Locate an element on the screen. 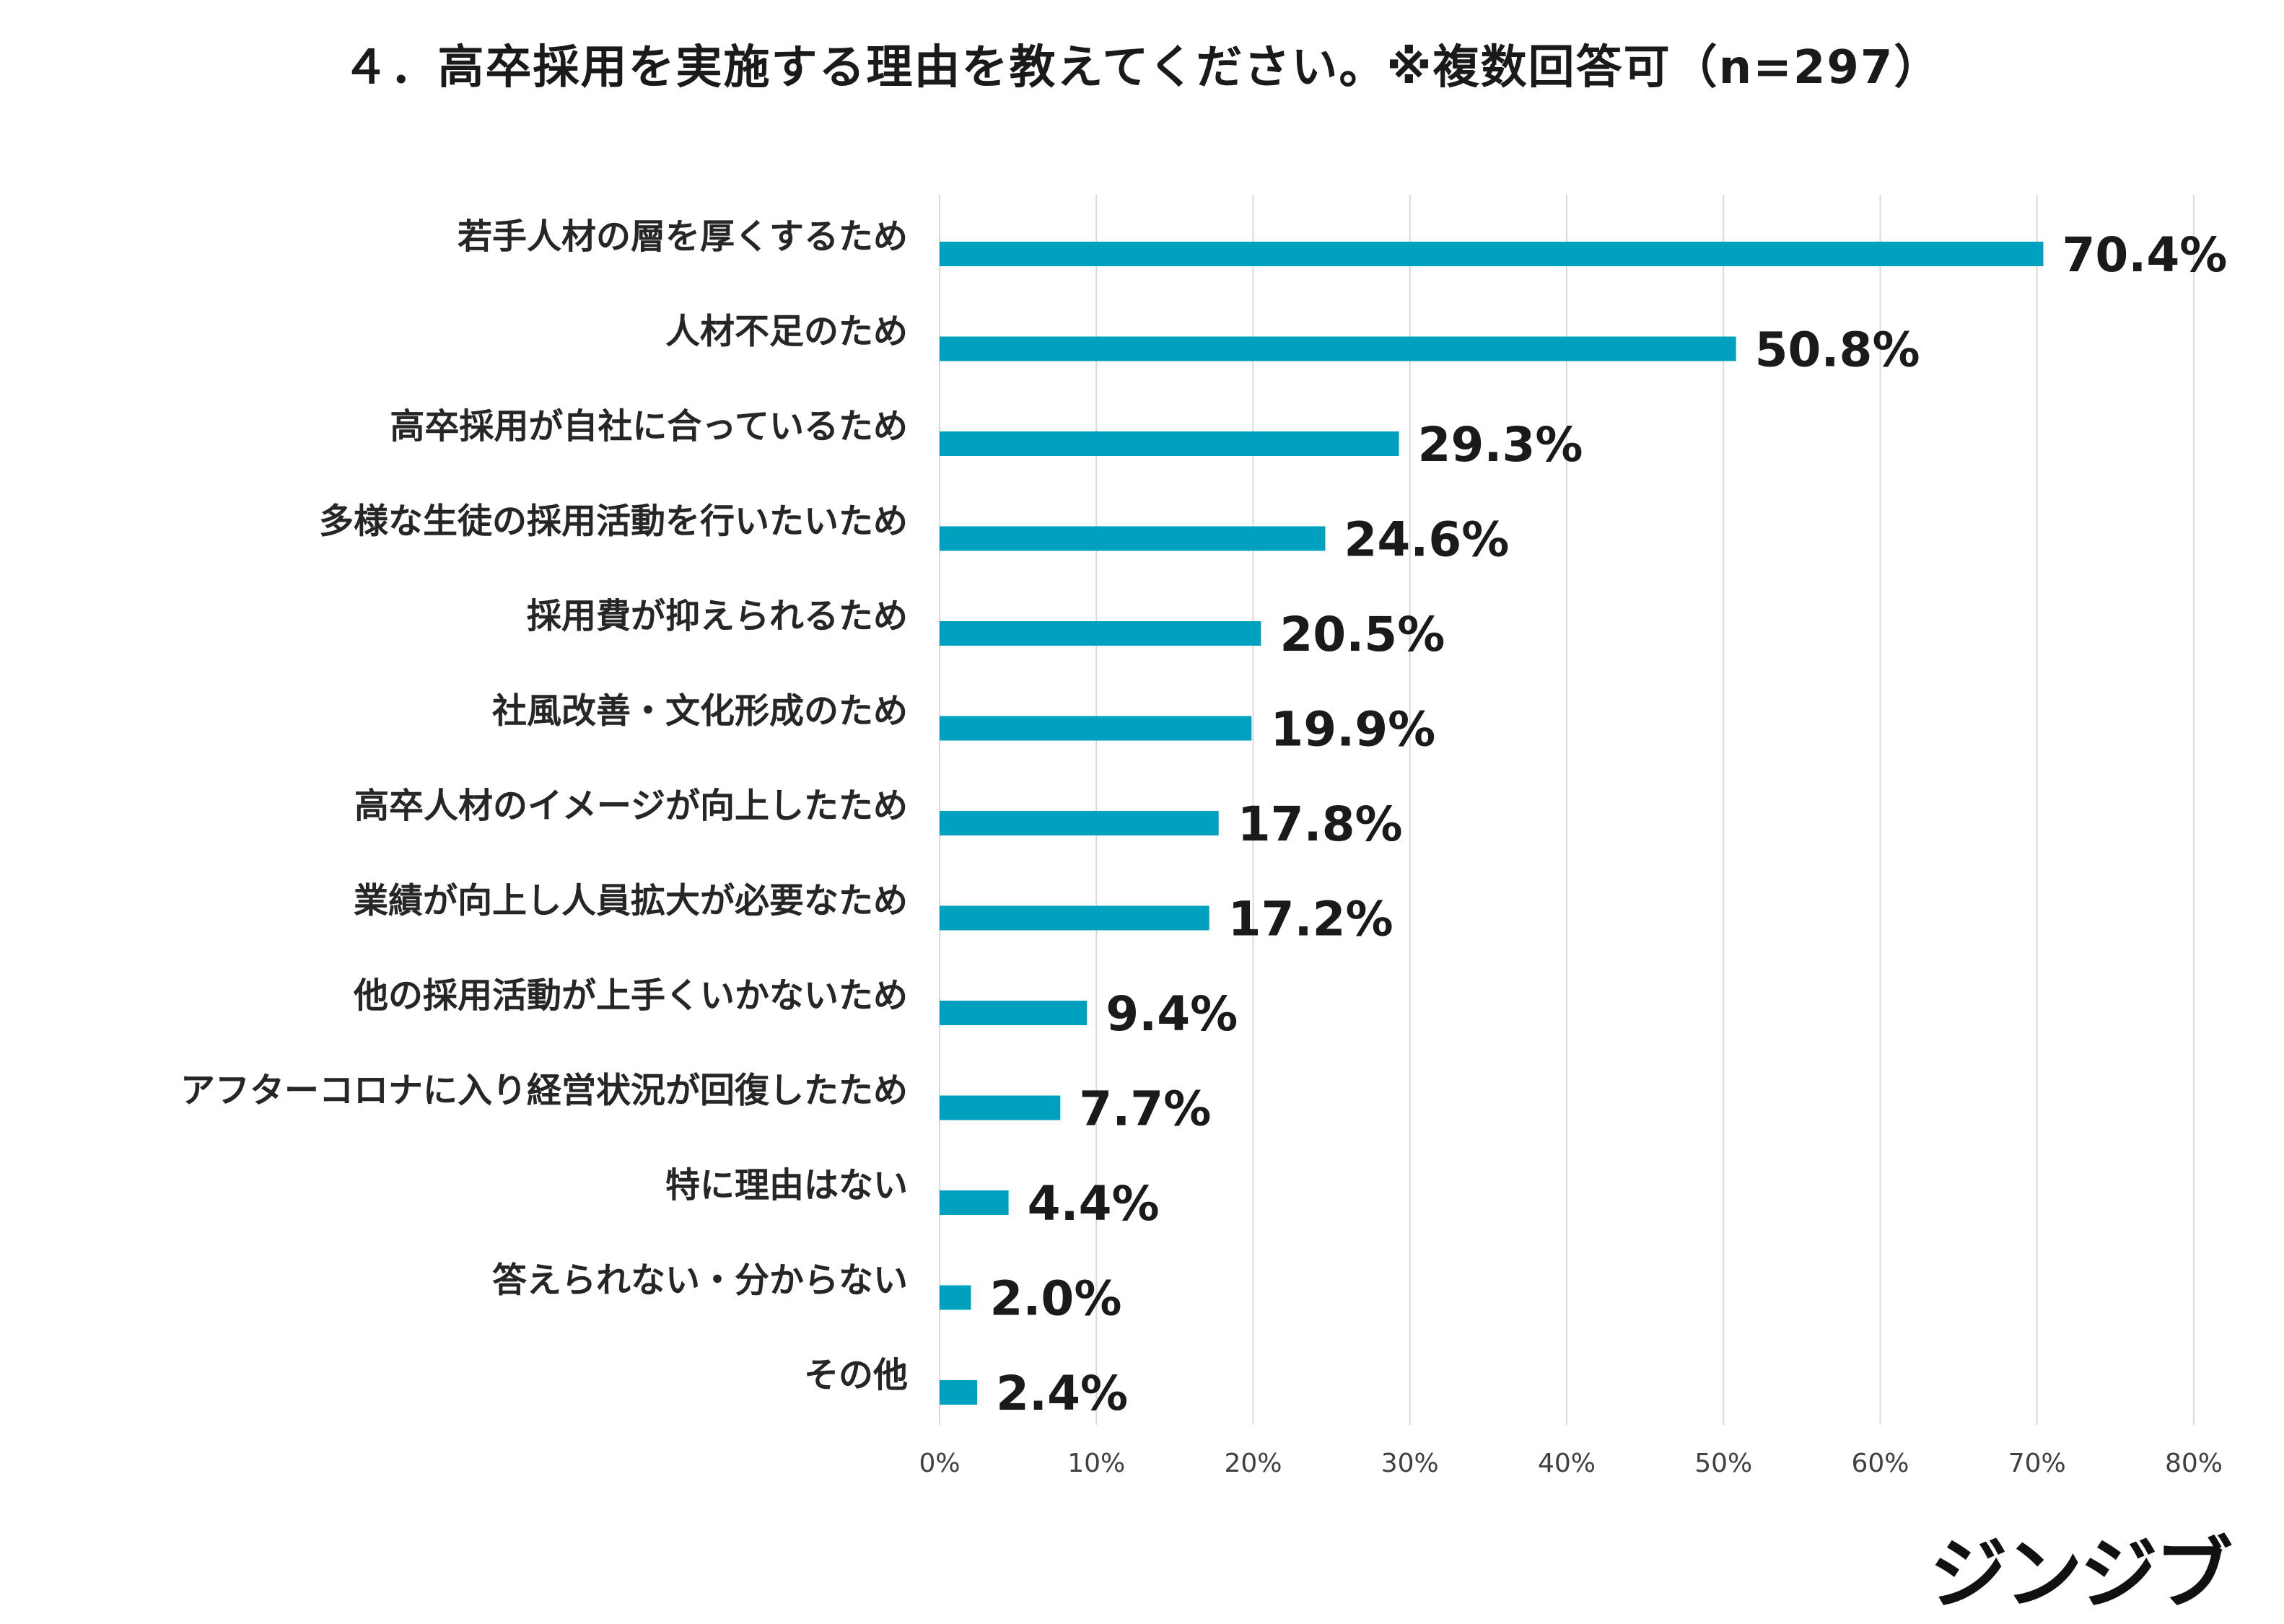  value-label: 4.4% is located at coordinates (1094, 1204).